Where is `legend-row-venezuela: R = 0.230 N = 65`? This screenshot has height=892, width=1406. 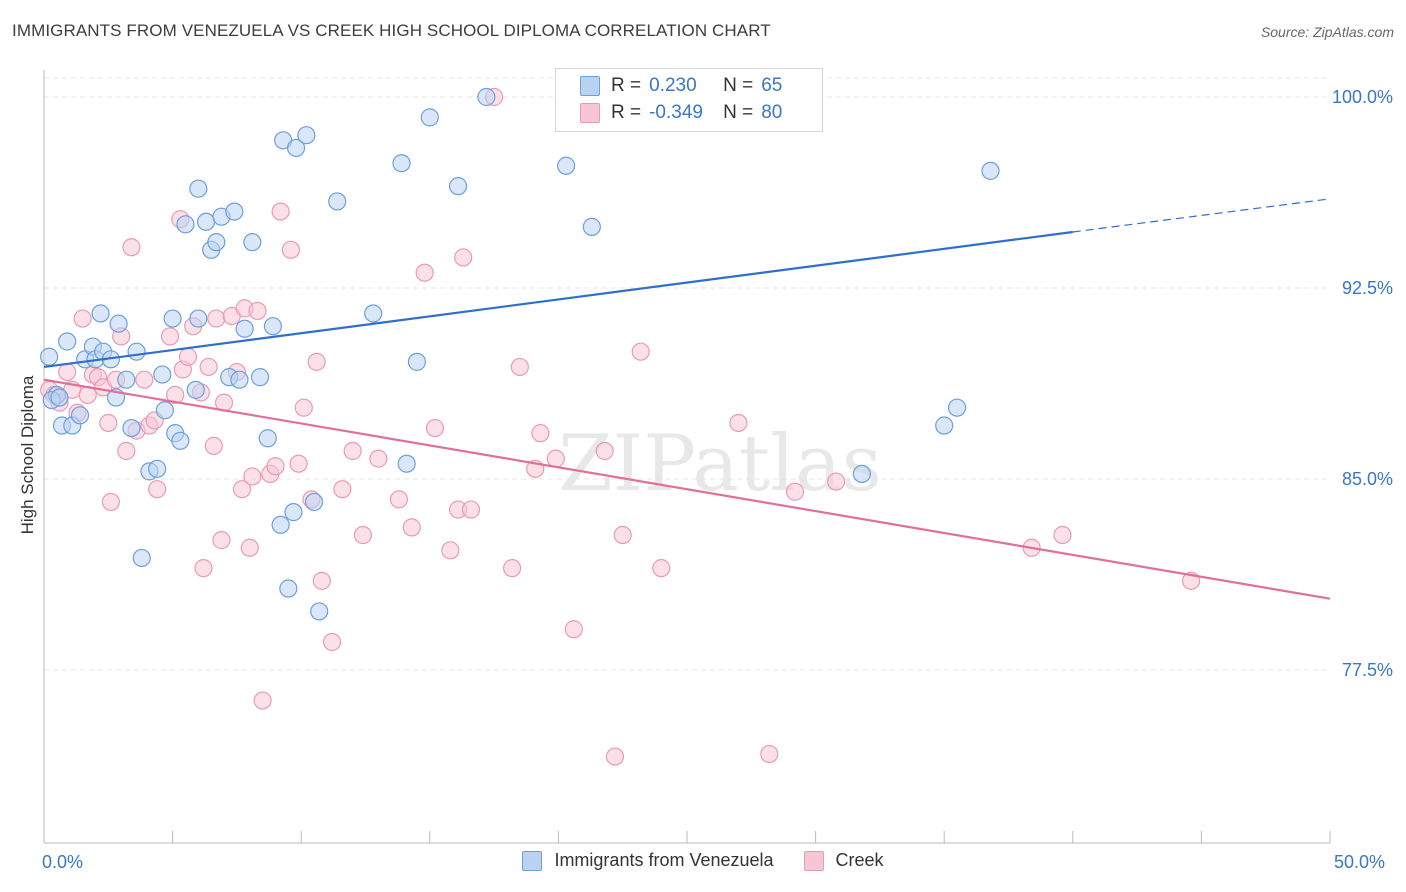 legend-row-venezuela: R = 0.230 N = 65 is located at coordinates (681, 86).